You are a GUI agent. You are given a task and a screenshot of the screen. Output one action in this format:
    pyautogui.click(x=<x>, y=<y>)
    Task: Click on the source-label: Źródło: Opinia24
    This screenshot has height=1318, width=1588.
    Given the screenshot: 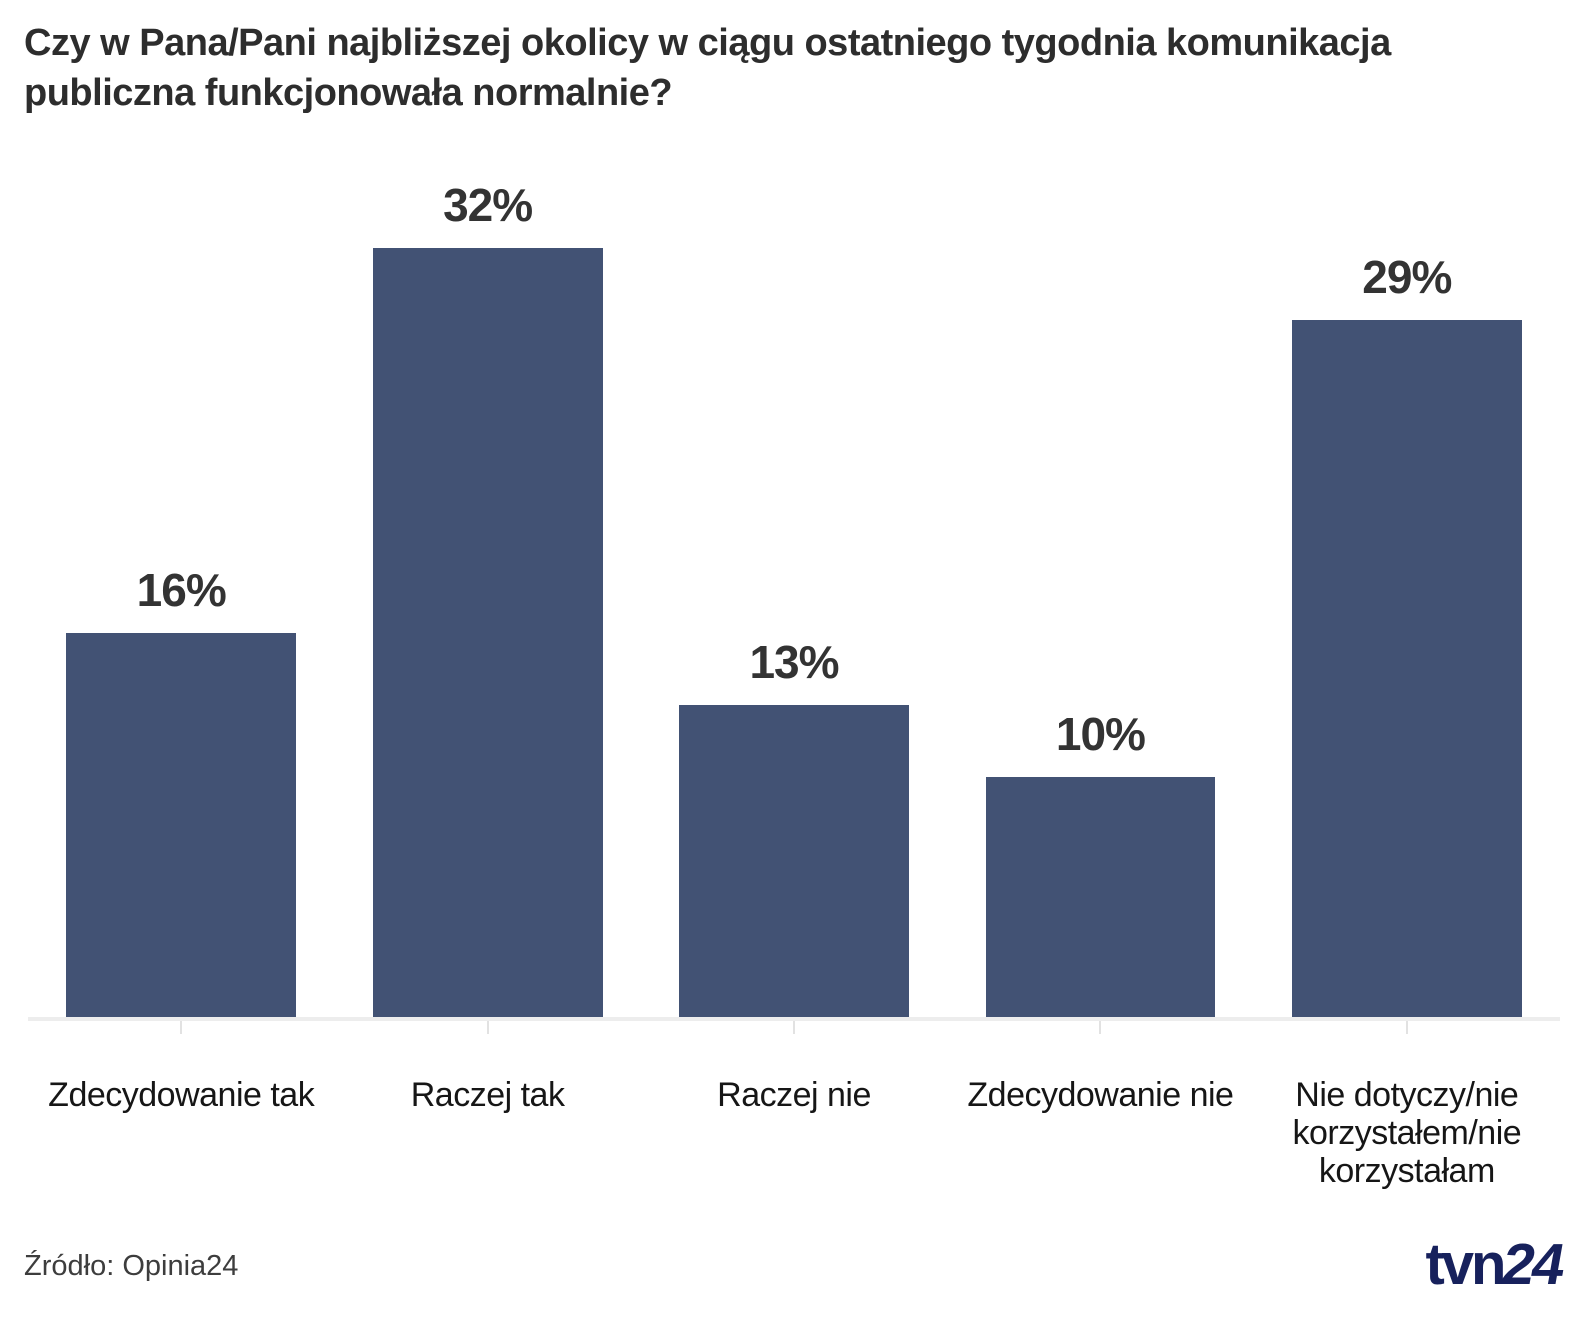 What is the action you would take?
    pyautogui.click(x=131, y=1266)
    